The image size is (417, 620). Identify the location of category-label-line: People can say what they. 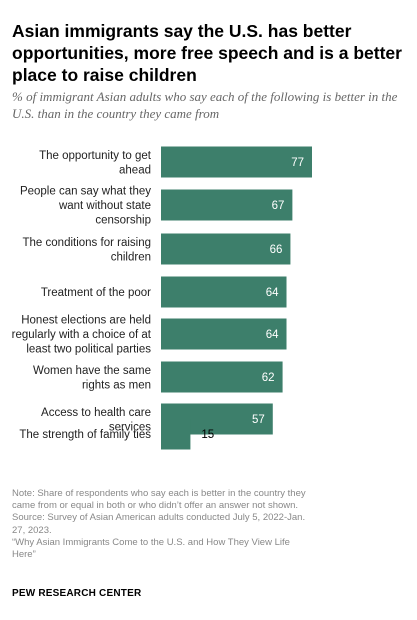
(85, 192).